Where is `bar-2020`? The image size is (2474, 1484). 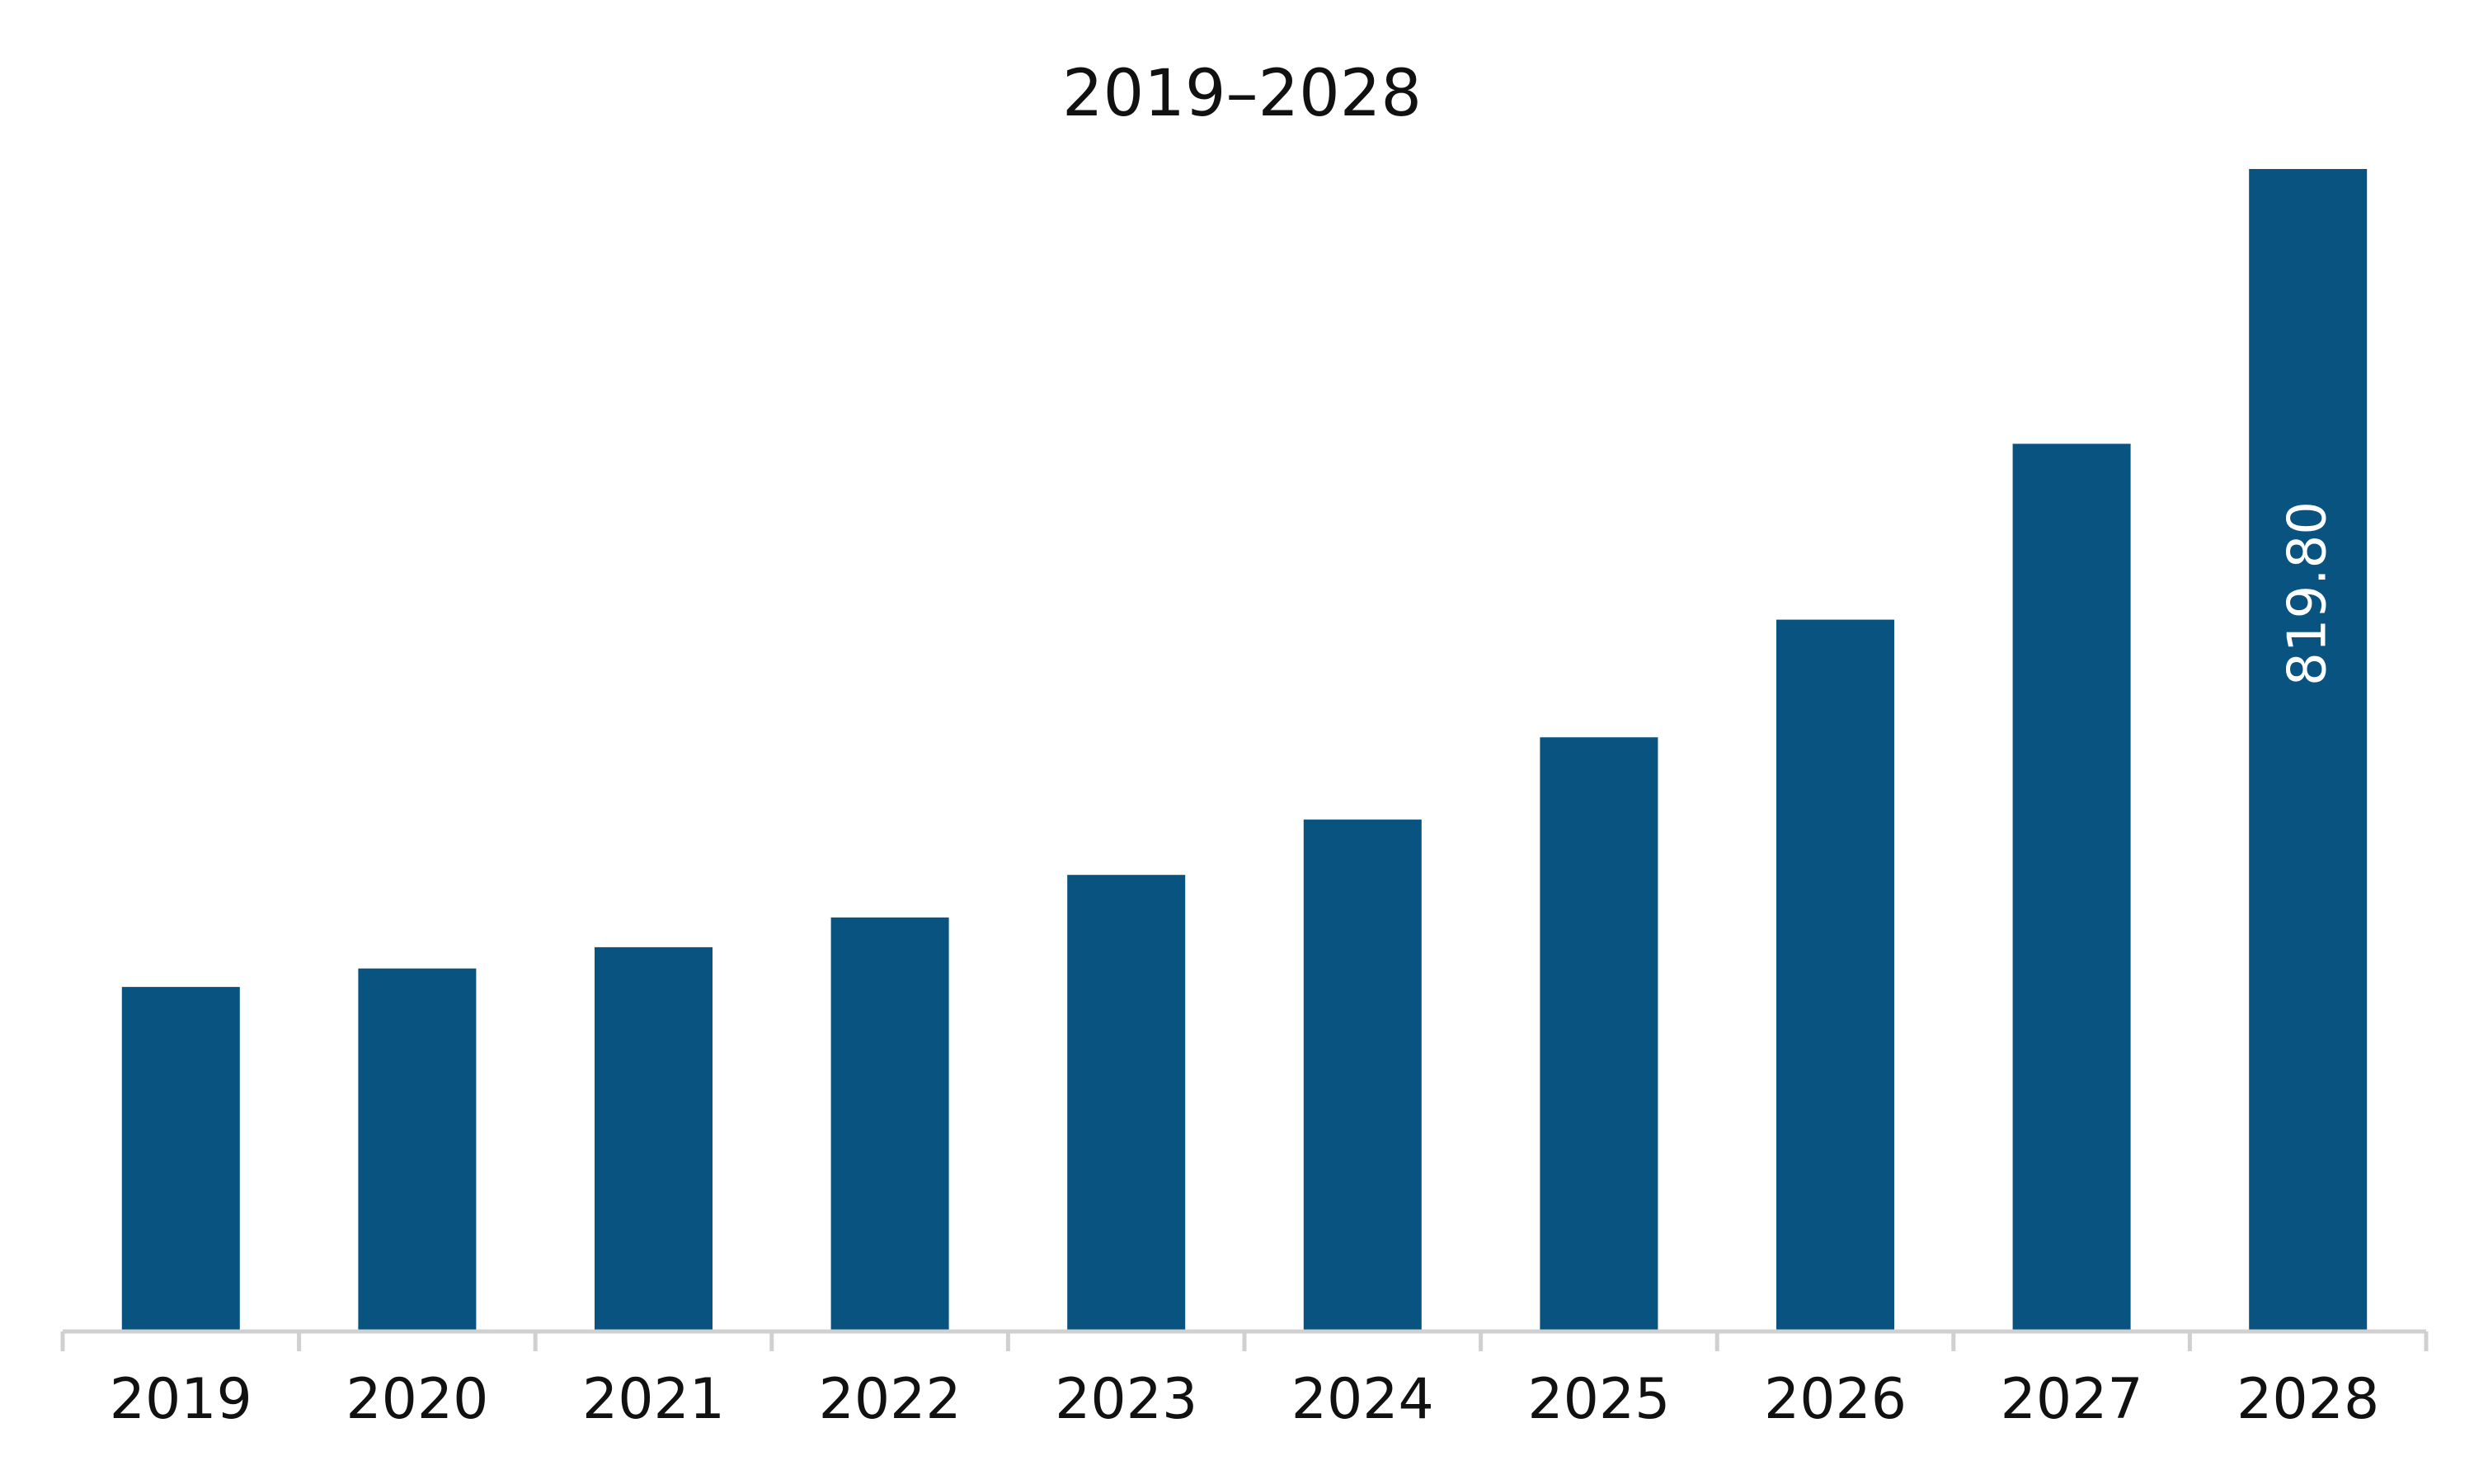 bar-2020 is located at coordinates (417, 1149).